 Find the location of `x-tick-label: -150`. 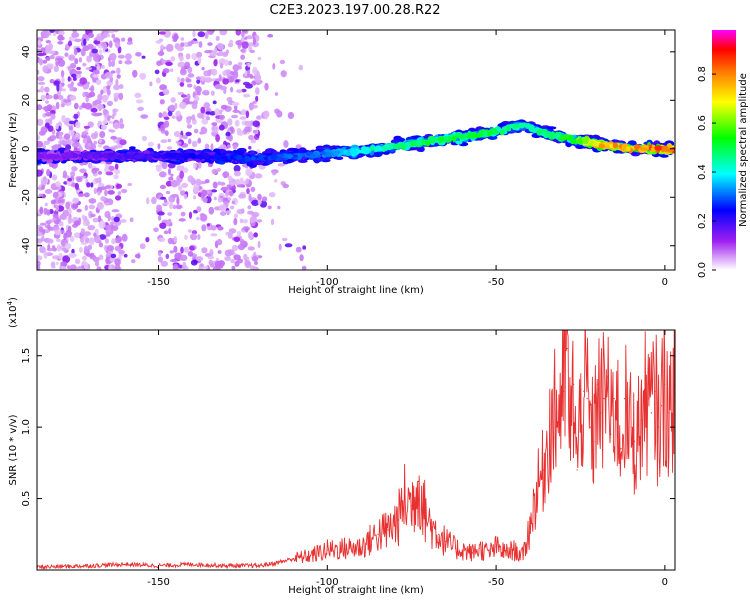

x-tick-label: -150 is located at coordinates (158, 282).